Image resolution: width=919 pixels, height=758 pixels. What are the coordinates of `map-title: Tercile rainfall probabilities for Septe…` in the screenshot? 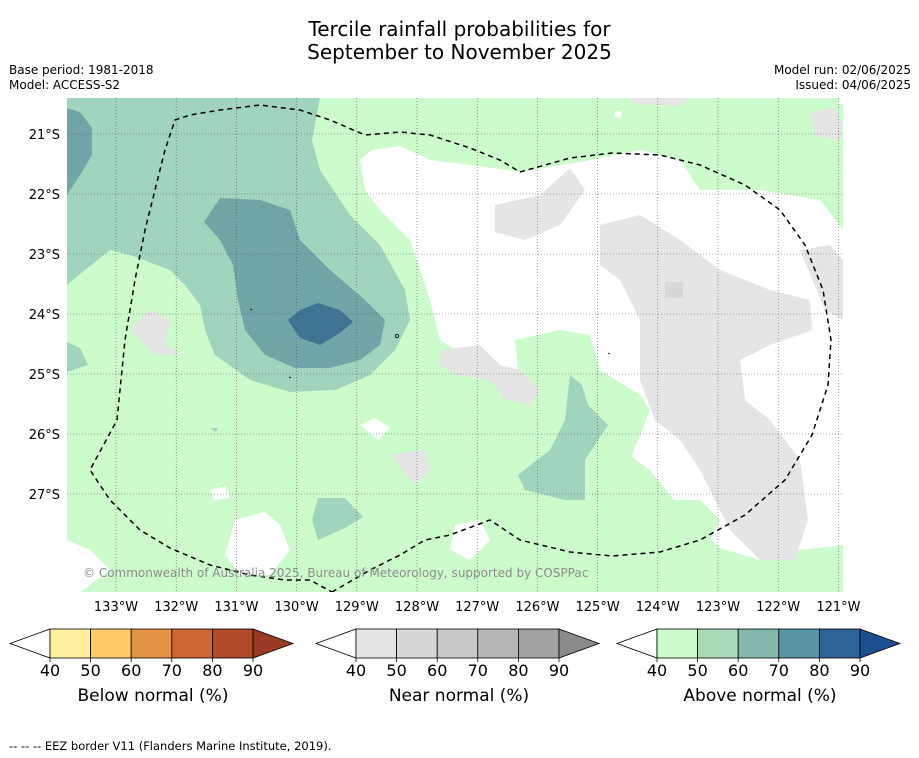 It's located at (459, 41).